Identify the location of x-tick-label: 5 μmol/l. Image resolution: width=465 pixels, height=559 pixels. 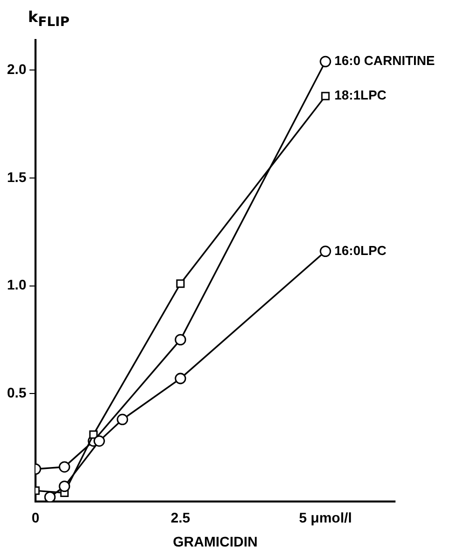
(325, 518).